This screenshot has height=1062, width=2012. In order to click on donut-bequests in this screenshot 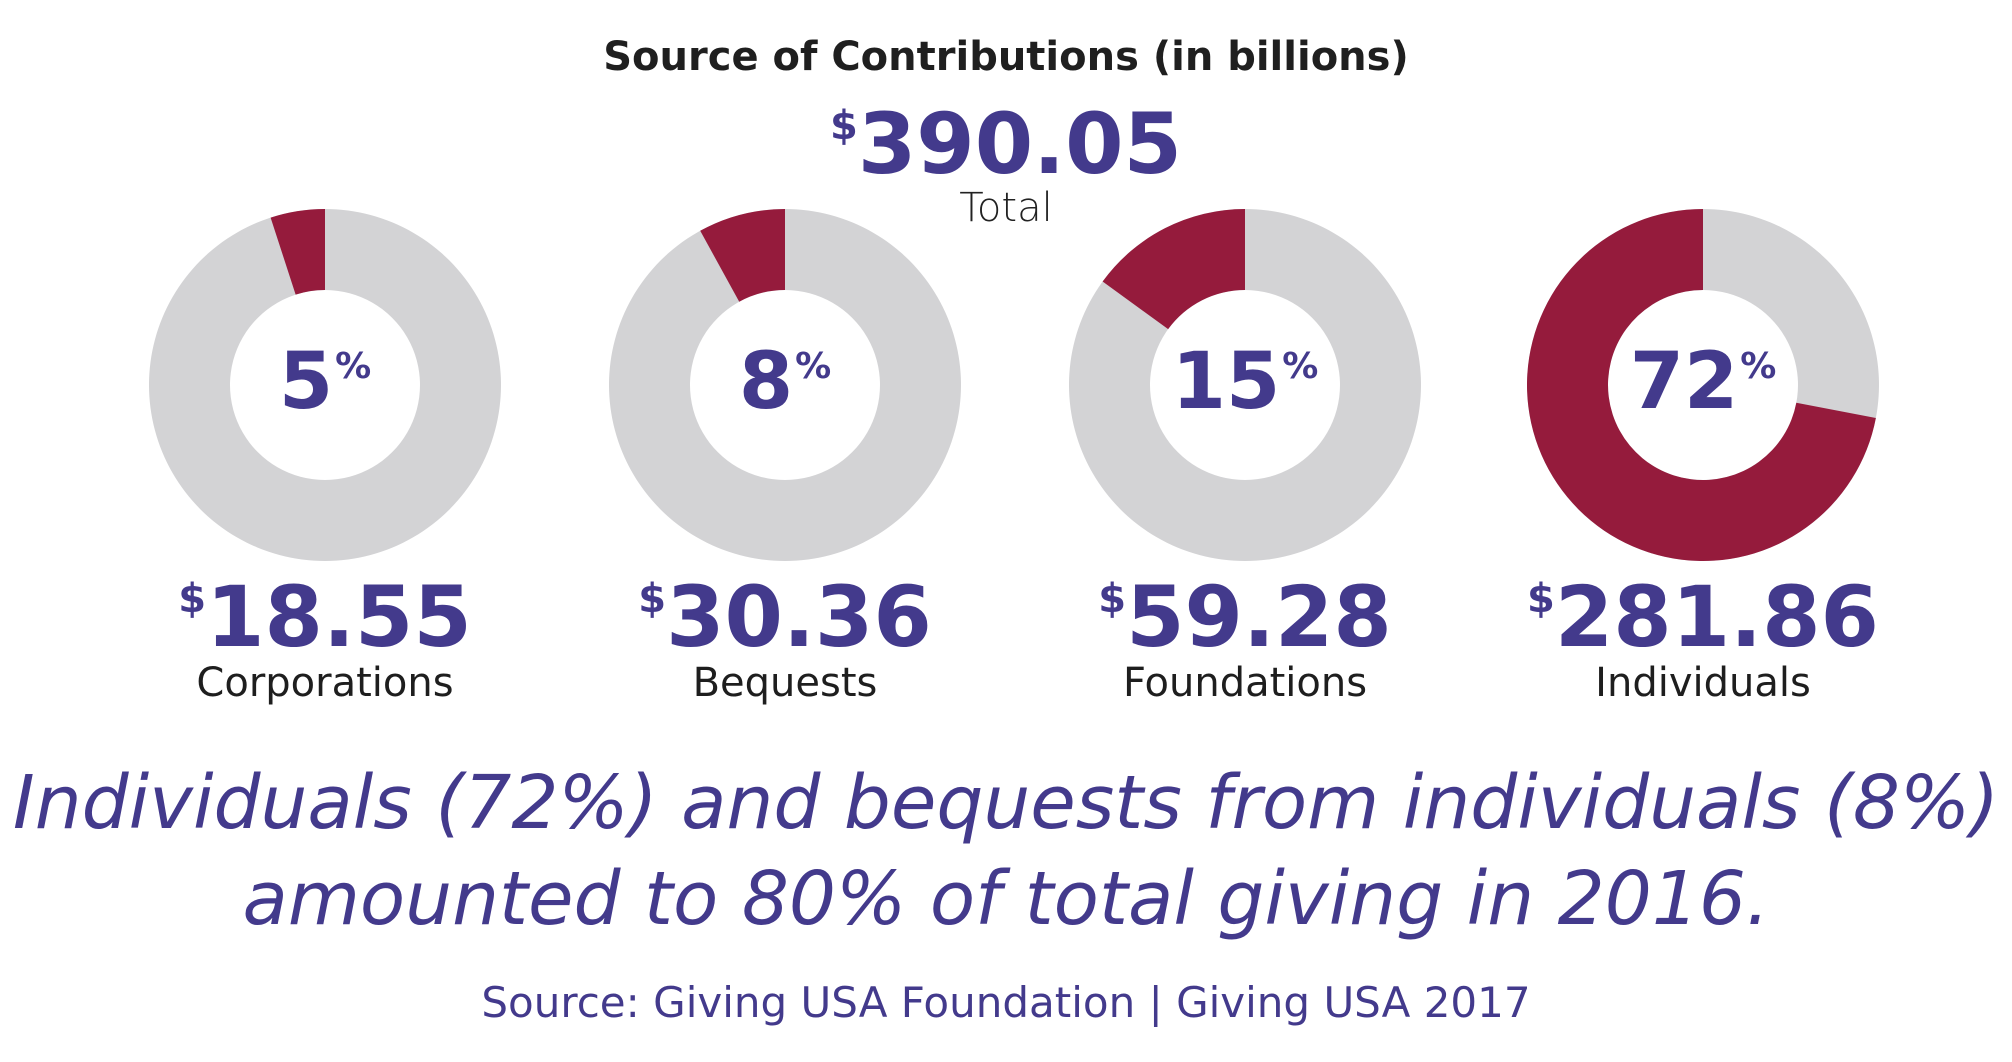, I will do `click(784, 385)`.